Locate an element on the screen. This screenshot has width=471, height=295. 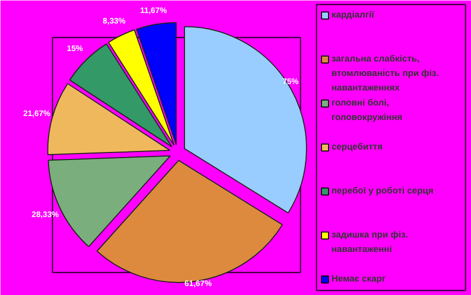
legend-label: кардіалгії is located at coordinates (353, 15).